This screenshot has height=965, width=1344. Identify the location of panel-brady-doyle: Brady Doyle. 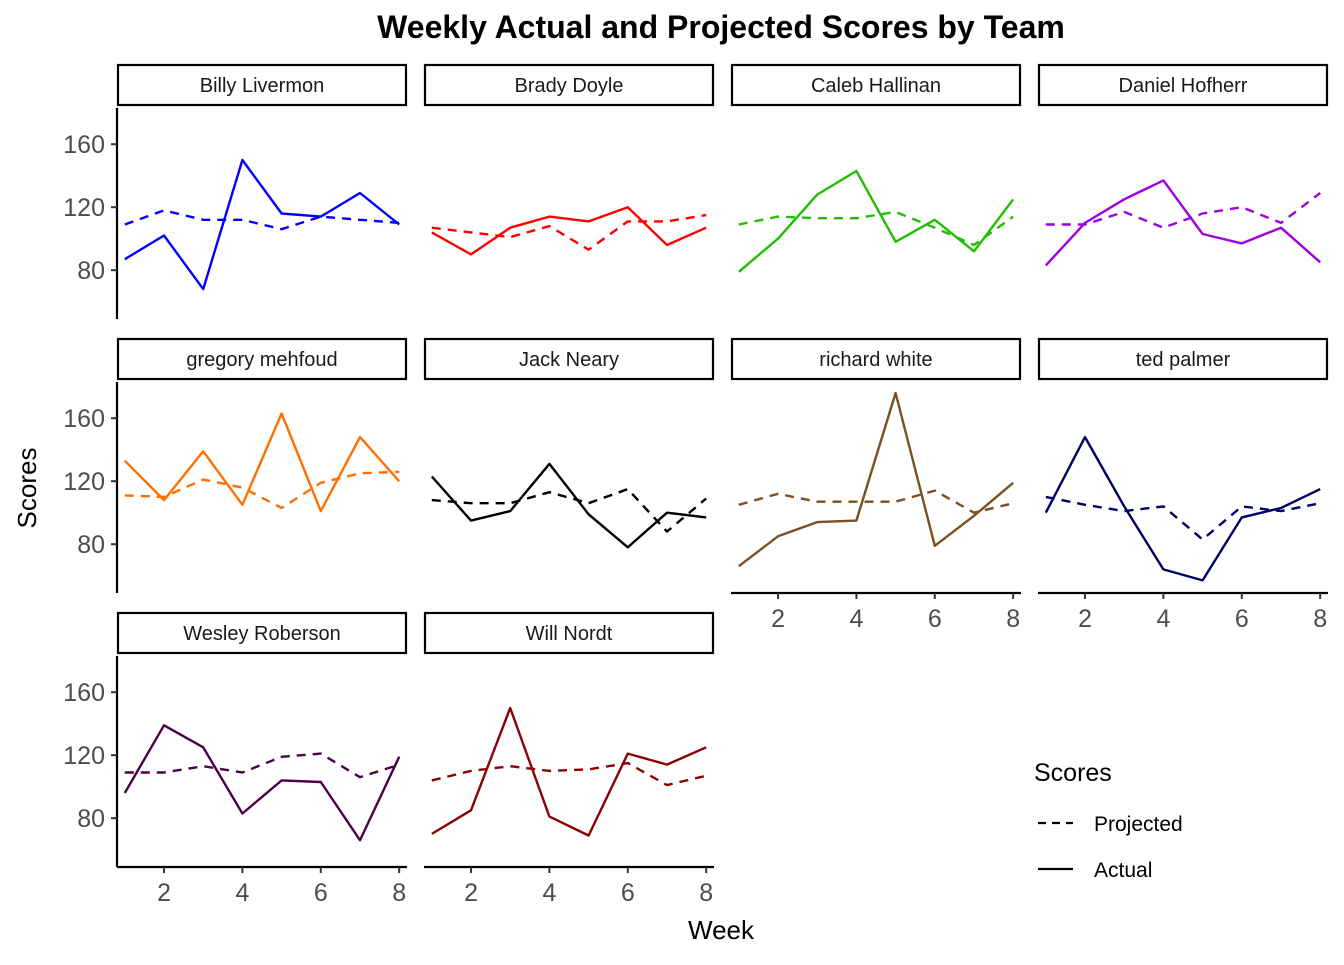
(569, 159).